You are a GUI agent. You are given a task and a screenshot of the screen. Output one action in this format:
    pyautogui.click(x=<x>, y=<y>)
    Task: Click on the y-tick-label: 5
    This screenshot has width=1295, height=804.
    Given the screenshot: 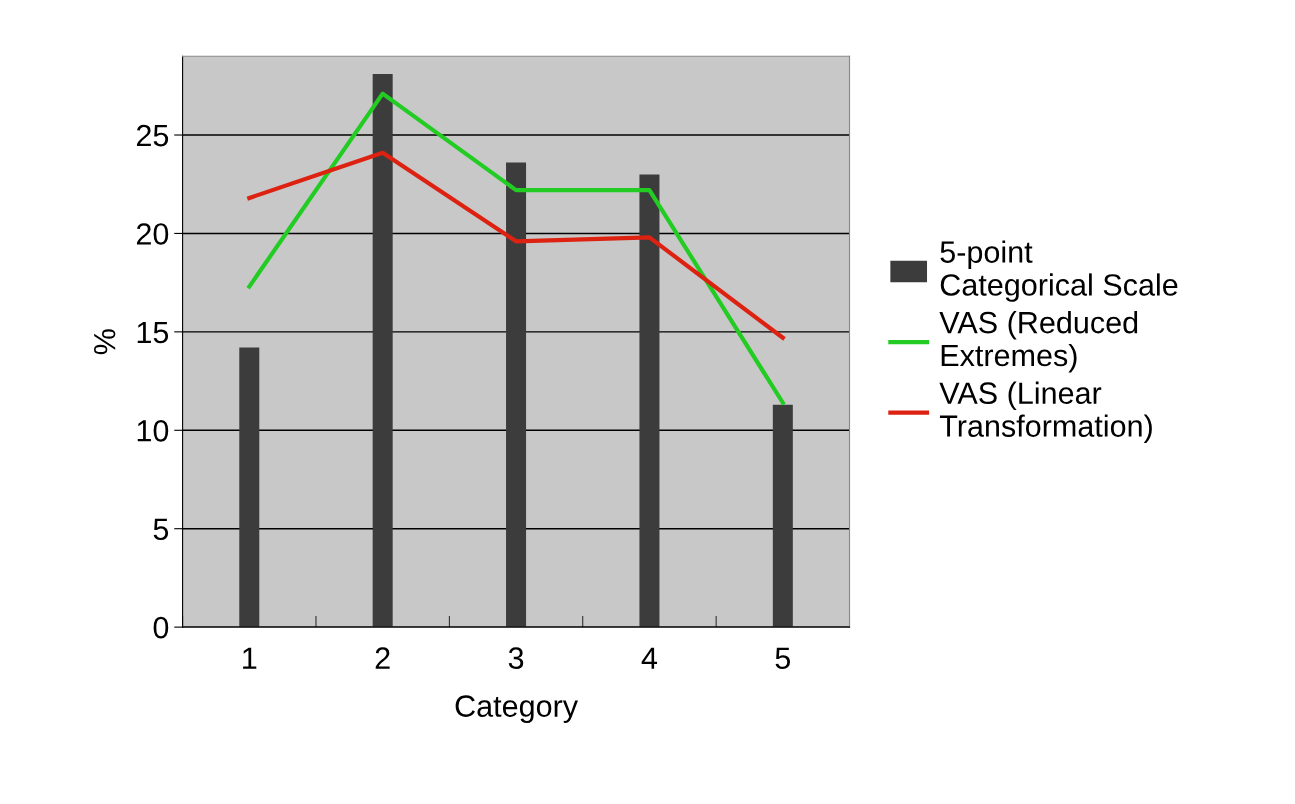 What is the action you would take?
    pyautogui.click(x=161, y=529)
    